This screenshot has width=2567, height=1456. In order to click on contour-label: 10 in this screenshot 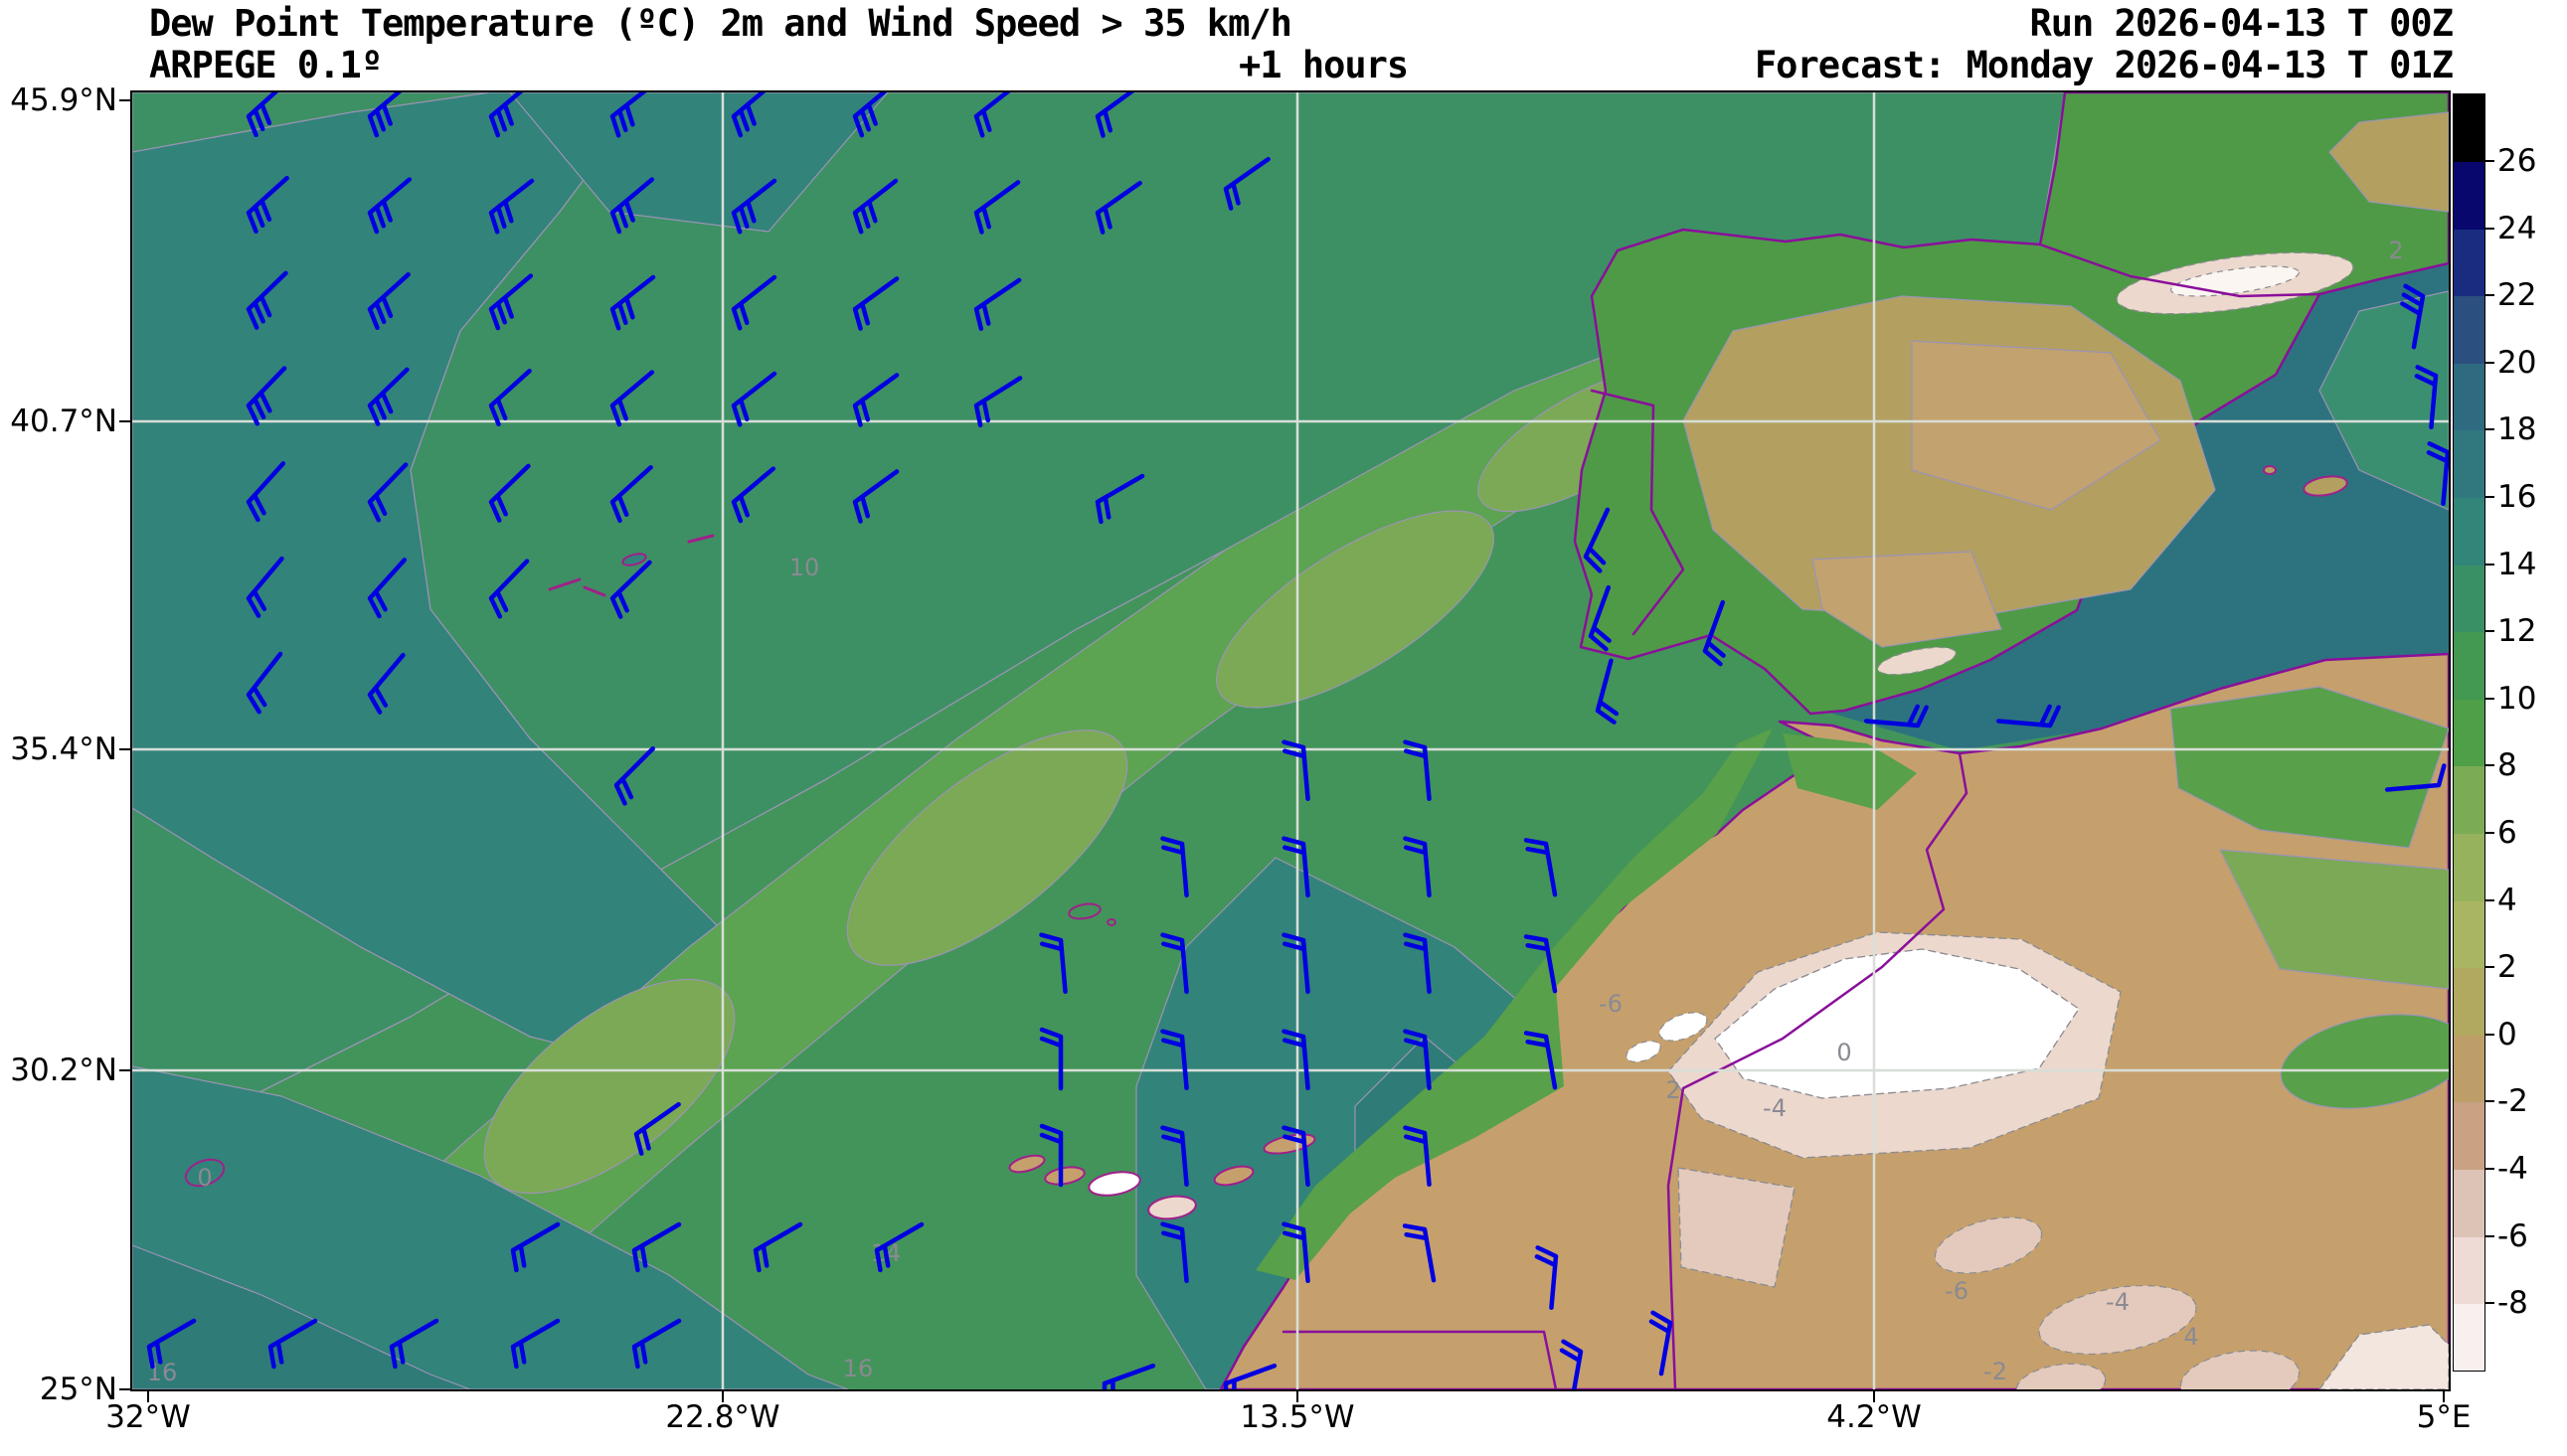, I will do `click(804, 567)`.